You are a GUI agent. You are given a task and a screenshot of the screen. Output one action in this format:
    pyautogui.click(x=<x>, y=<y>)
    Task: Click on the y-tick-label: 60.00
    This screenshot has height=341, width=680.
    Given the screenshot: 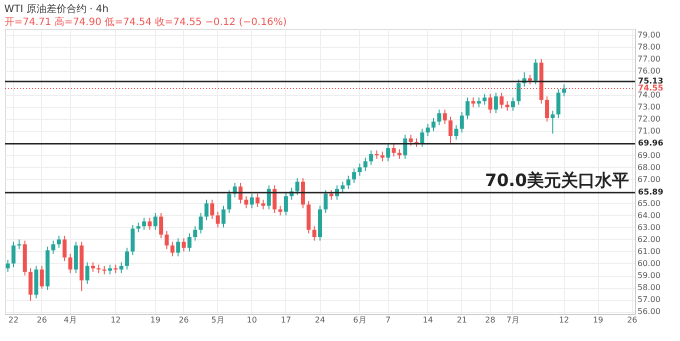 What is the action you would take?
    pyautogui.click(x=649, y=263)
    